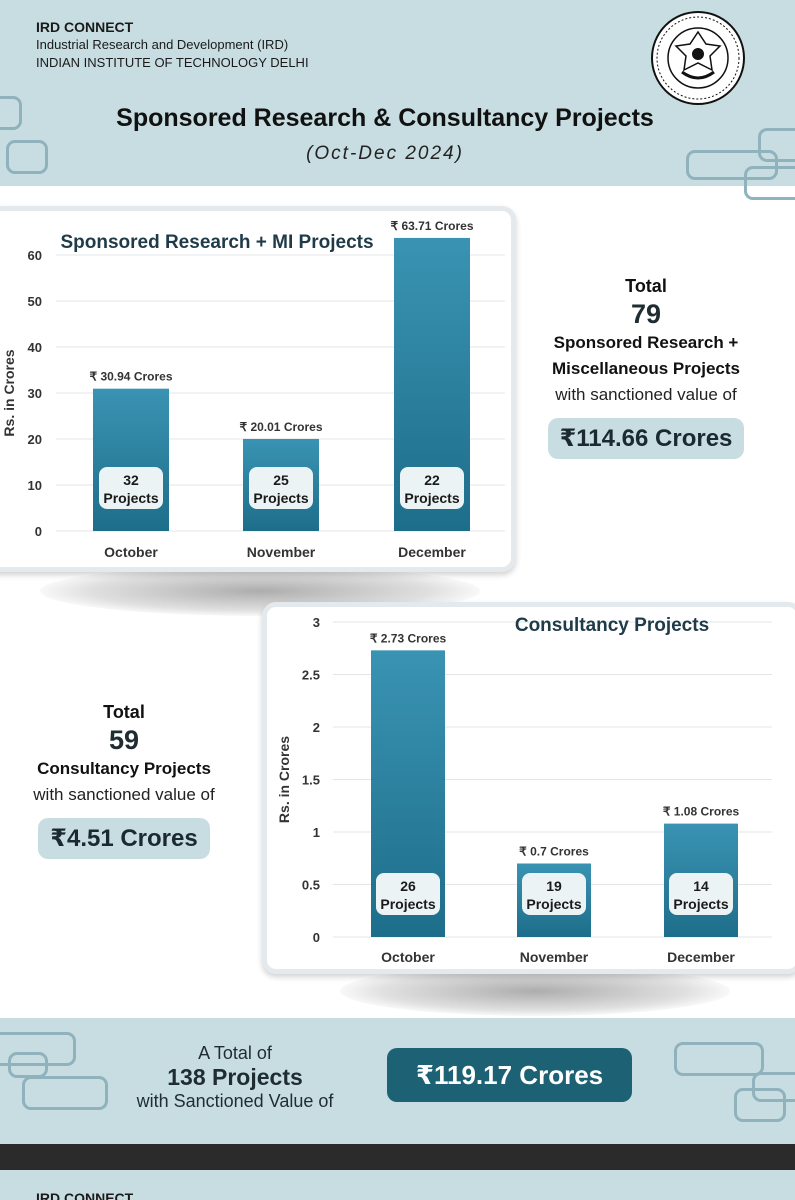 The image size is (795, 1200). What do you see at coordinates (535, 991) in the screenshot?
I see `card-shadow` at bounding box center [535, 991].